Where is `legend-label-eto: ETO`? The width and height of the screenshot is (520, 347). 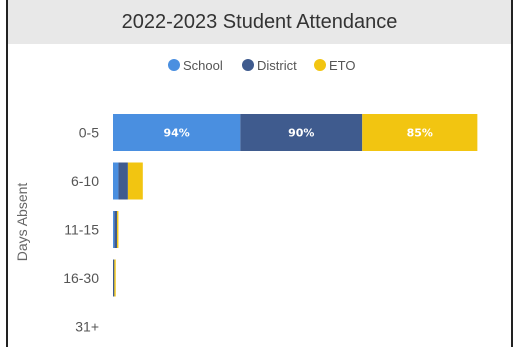 legend-label-eto: ETO is located at coordinates (342, 65).